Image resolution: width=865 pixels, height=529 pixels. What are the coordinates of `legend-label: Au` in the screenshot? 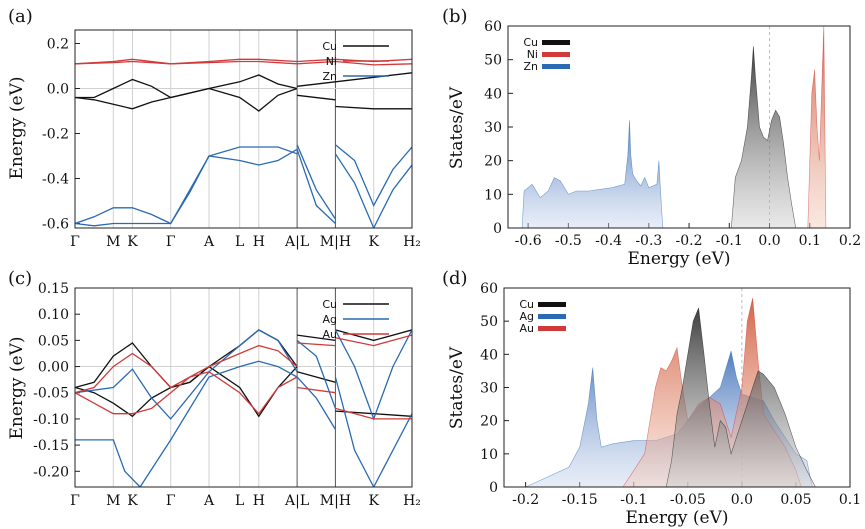 It's located at (527, 328).